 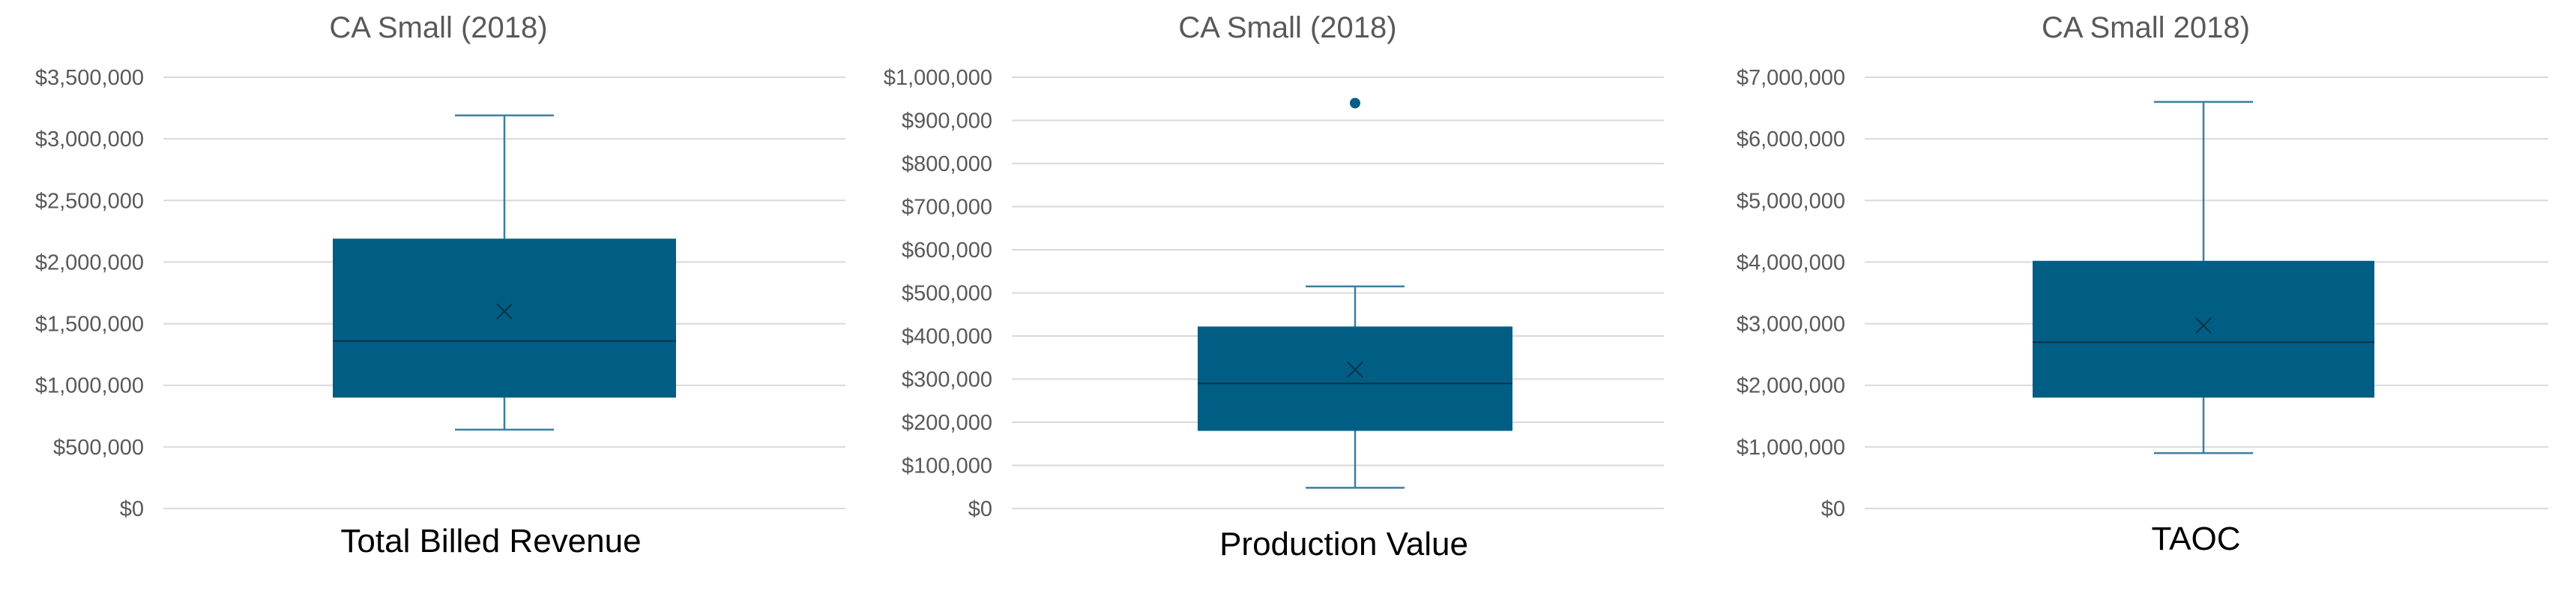 What do you see at coordinates (947, 337) in the screenshot?
I see `y-tick-label: $400,000` at bounding box center [947, 337].